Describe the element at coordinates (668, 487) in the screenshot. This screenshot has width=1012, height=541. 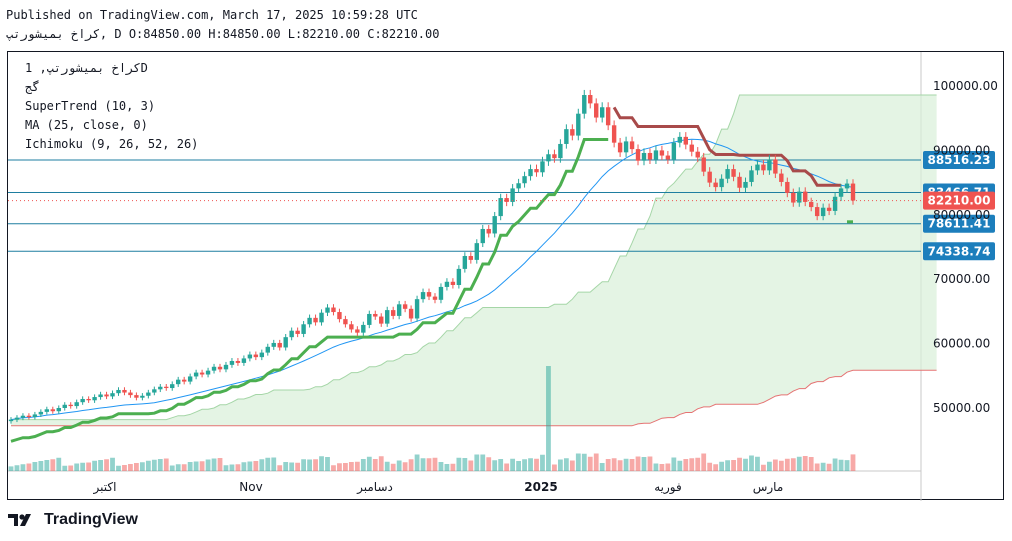
I see `x-tick-label: فوریه` at that location.